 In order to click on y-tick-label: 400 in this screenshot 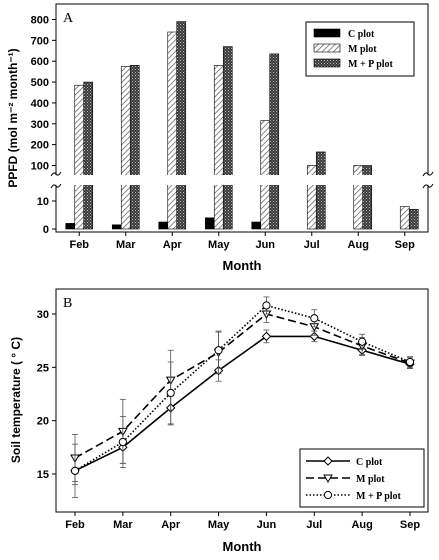, I will do `click(40, 104)`.